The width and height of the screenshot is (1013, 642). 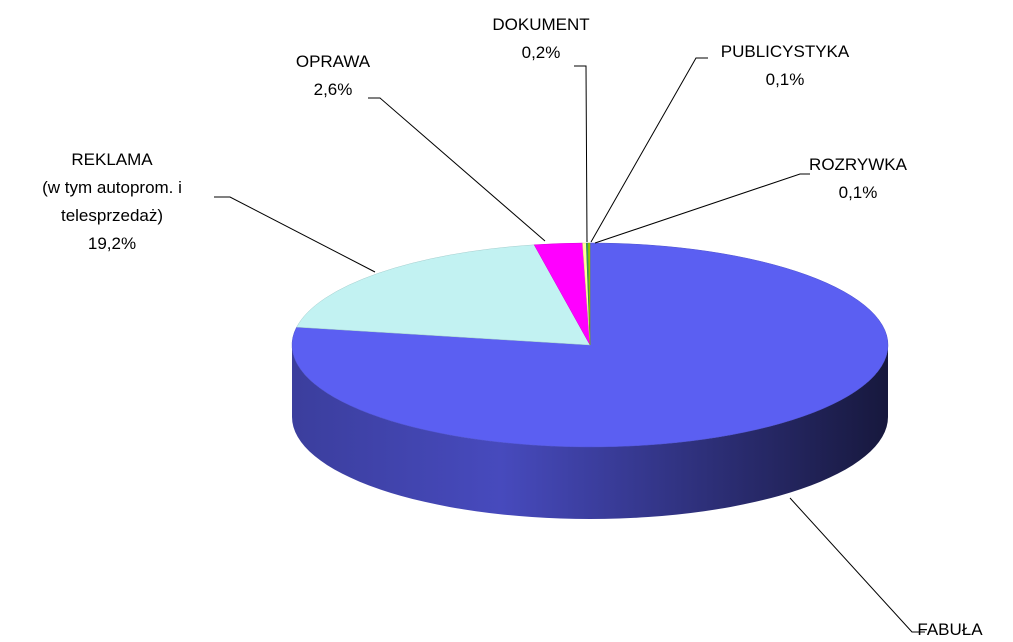 I want to click on value-label: 19,2%, so click(x=112, y=243).